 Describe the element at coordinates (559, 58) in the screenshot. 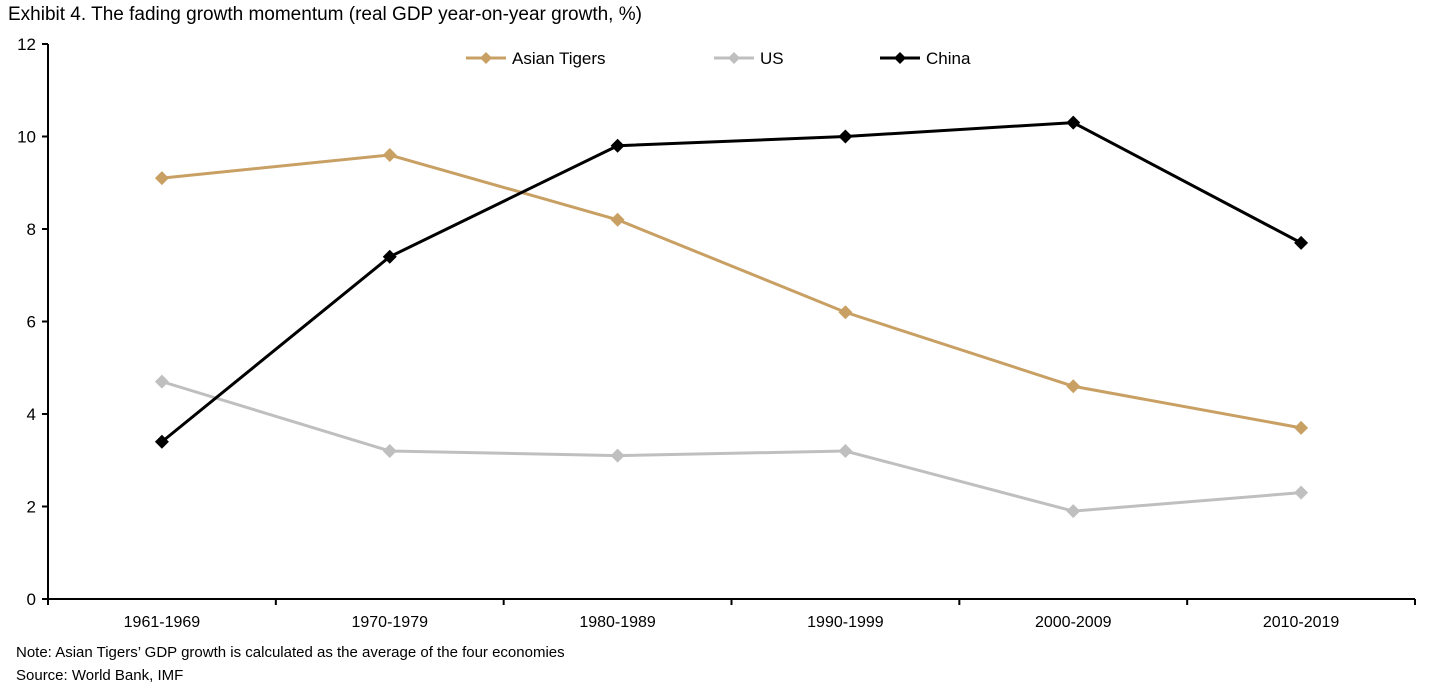

I see `legend-asian-tigers-label: Asian Tigers` at that location.